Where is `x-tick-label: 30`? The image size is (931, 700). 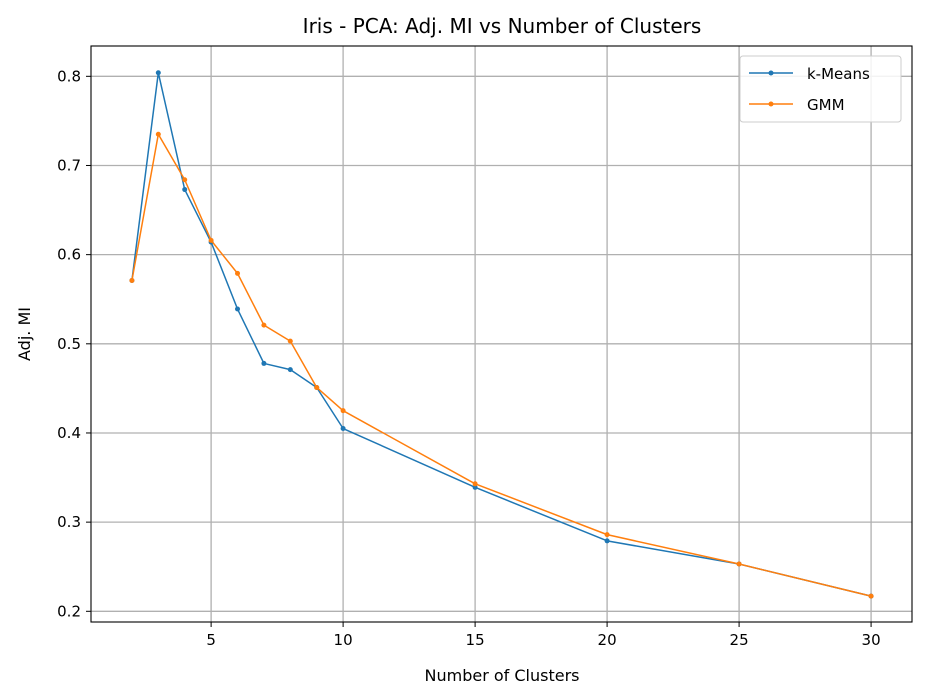
x-tick-label: 30 is located at coordinates (871, 640).